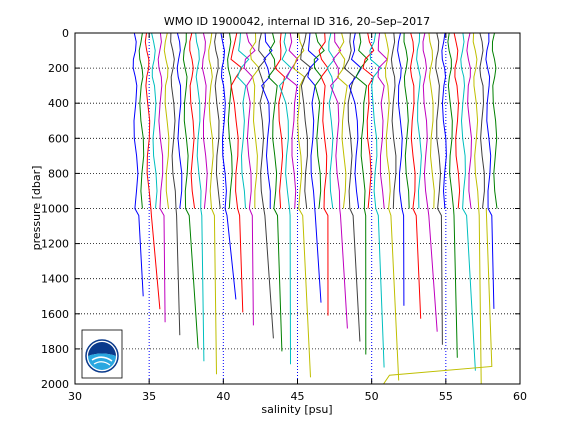  I want to click on y-axis-label: pressure [dbar], so click(36, 208).